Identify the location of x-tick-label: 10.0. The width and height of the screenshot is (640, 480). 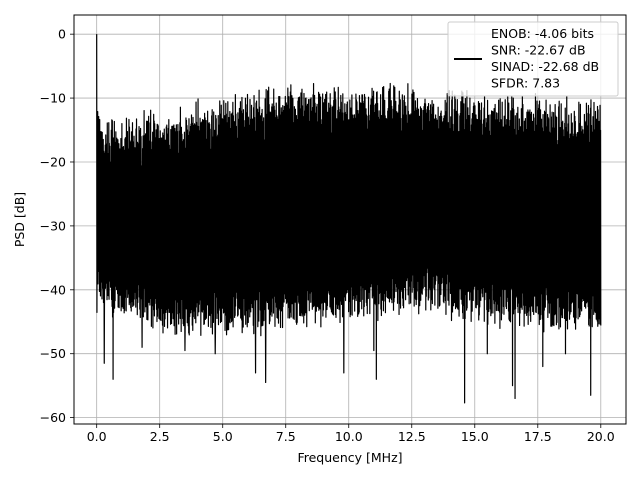
(349, 436).